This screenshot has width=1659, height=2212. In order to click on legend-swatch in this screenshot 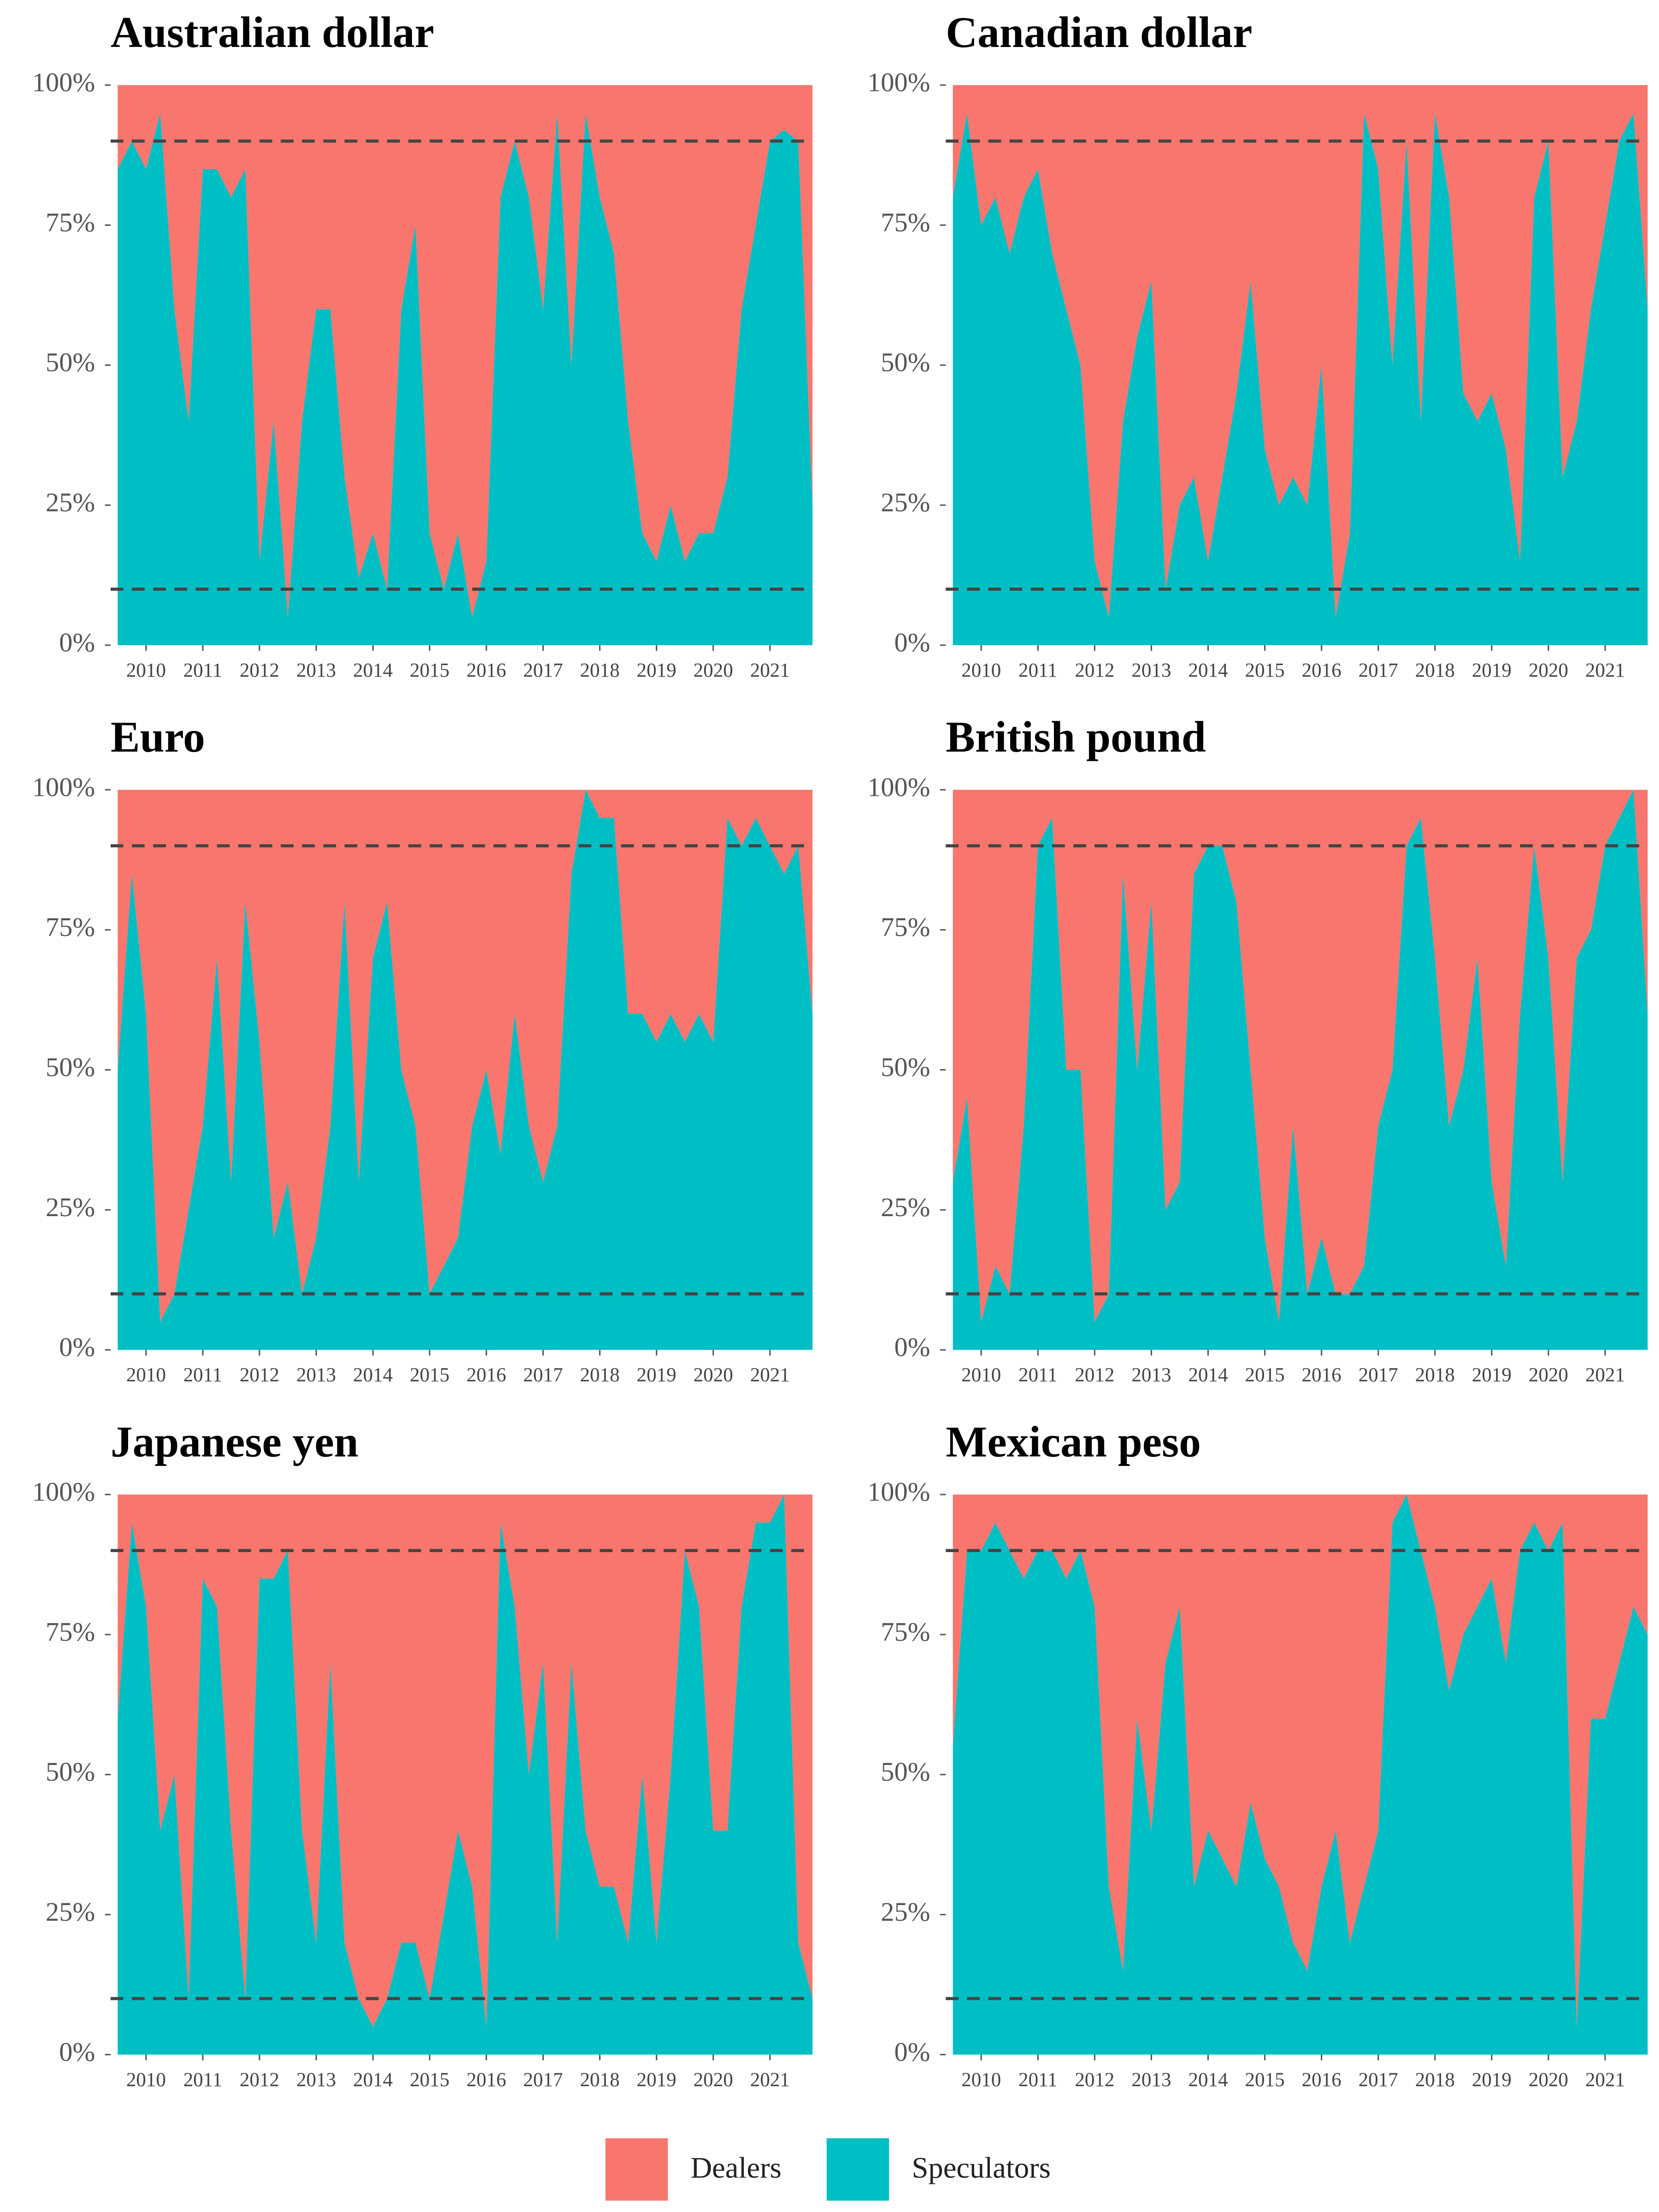, I will do `click(857, 2169)`.